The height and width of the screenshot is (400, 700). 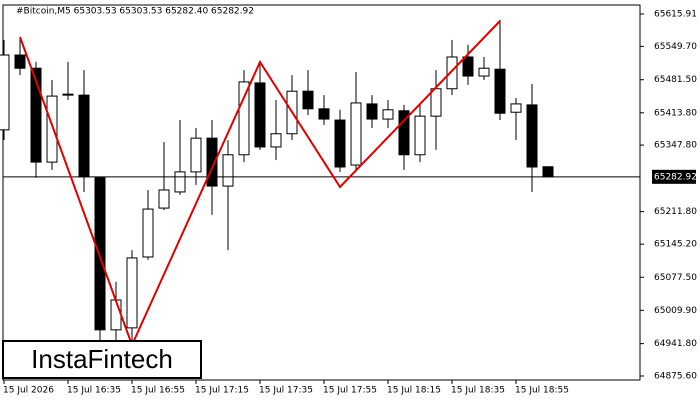 I want to click on y-tick-label: 65211.80, so click(x=675, y=212).